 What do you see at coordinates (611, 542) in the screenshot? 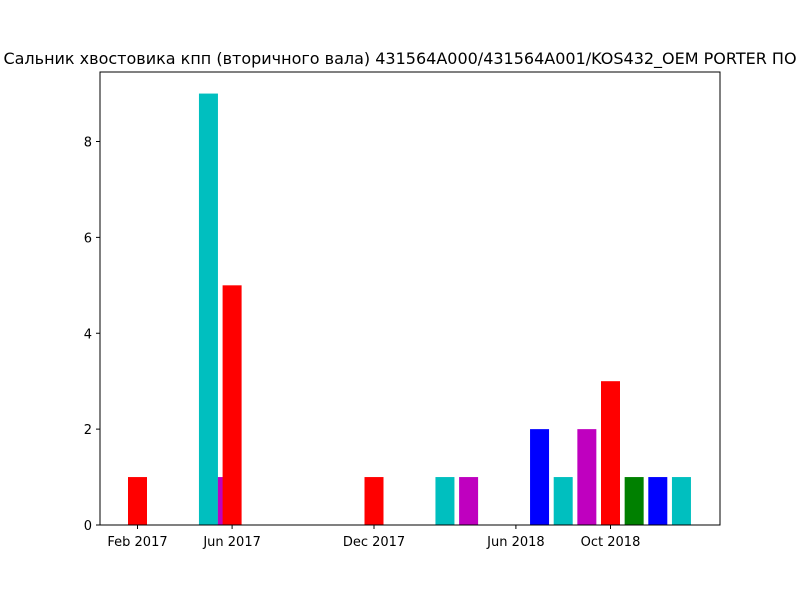
I see `x-tick-label-4: Oct 2018` at bounding box center [611, 542].